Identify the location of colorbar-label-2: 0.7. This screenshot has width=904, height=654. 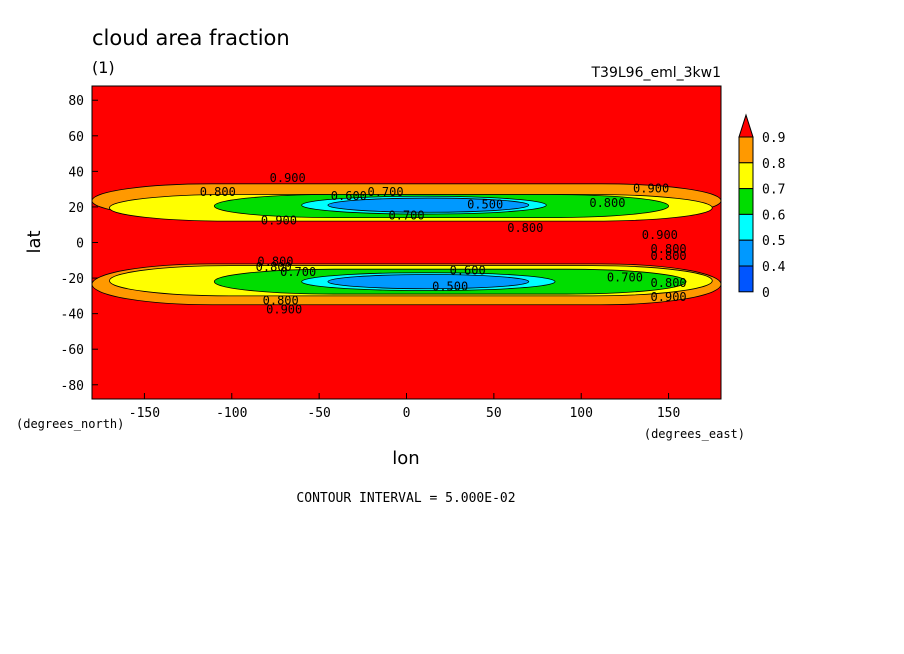
(773, 190).